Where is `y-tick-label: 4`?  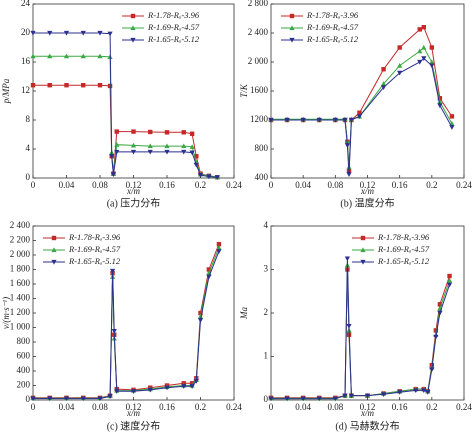
y-tick-label: 4 is located at coordinates (28, 148).